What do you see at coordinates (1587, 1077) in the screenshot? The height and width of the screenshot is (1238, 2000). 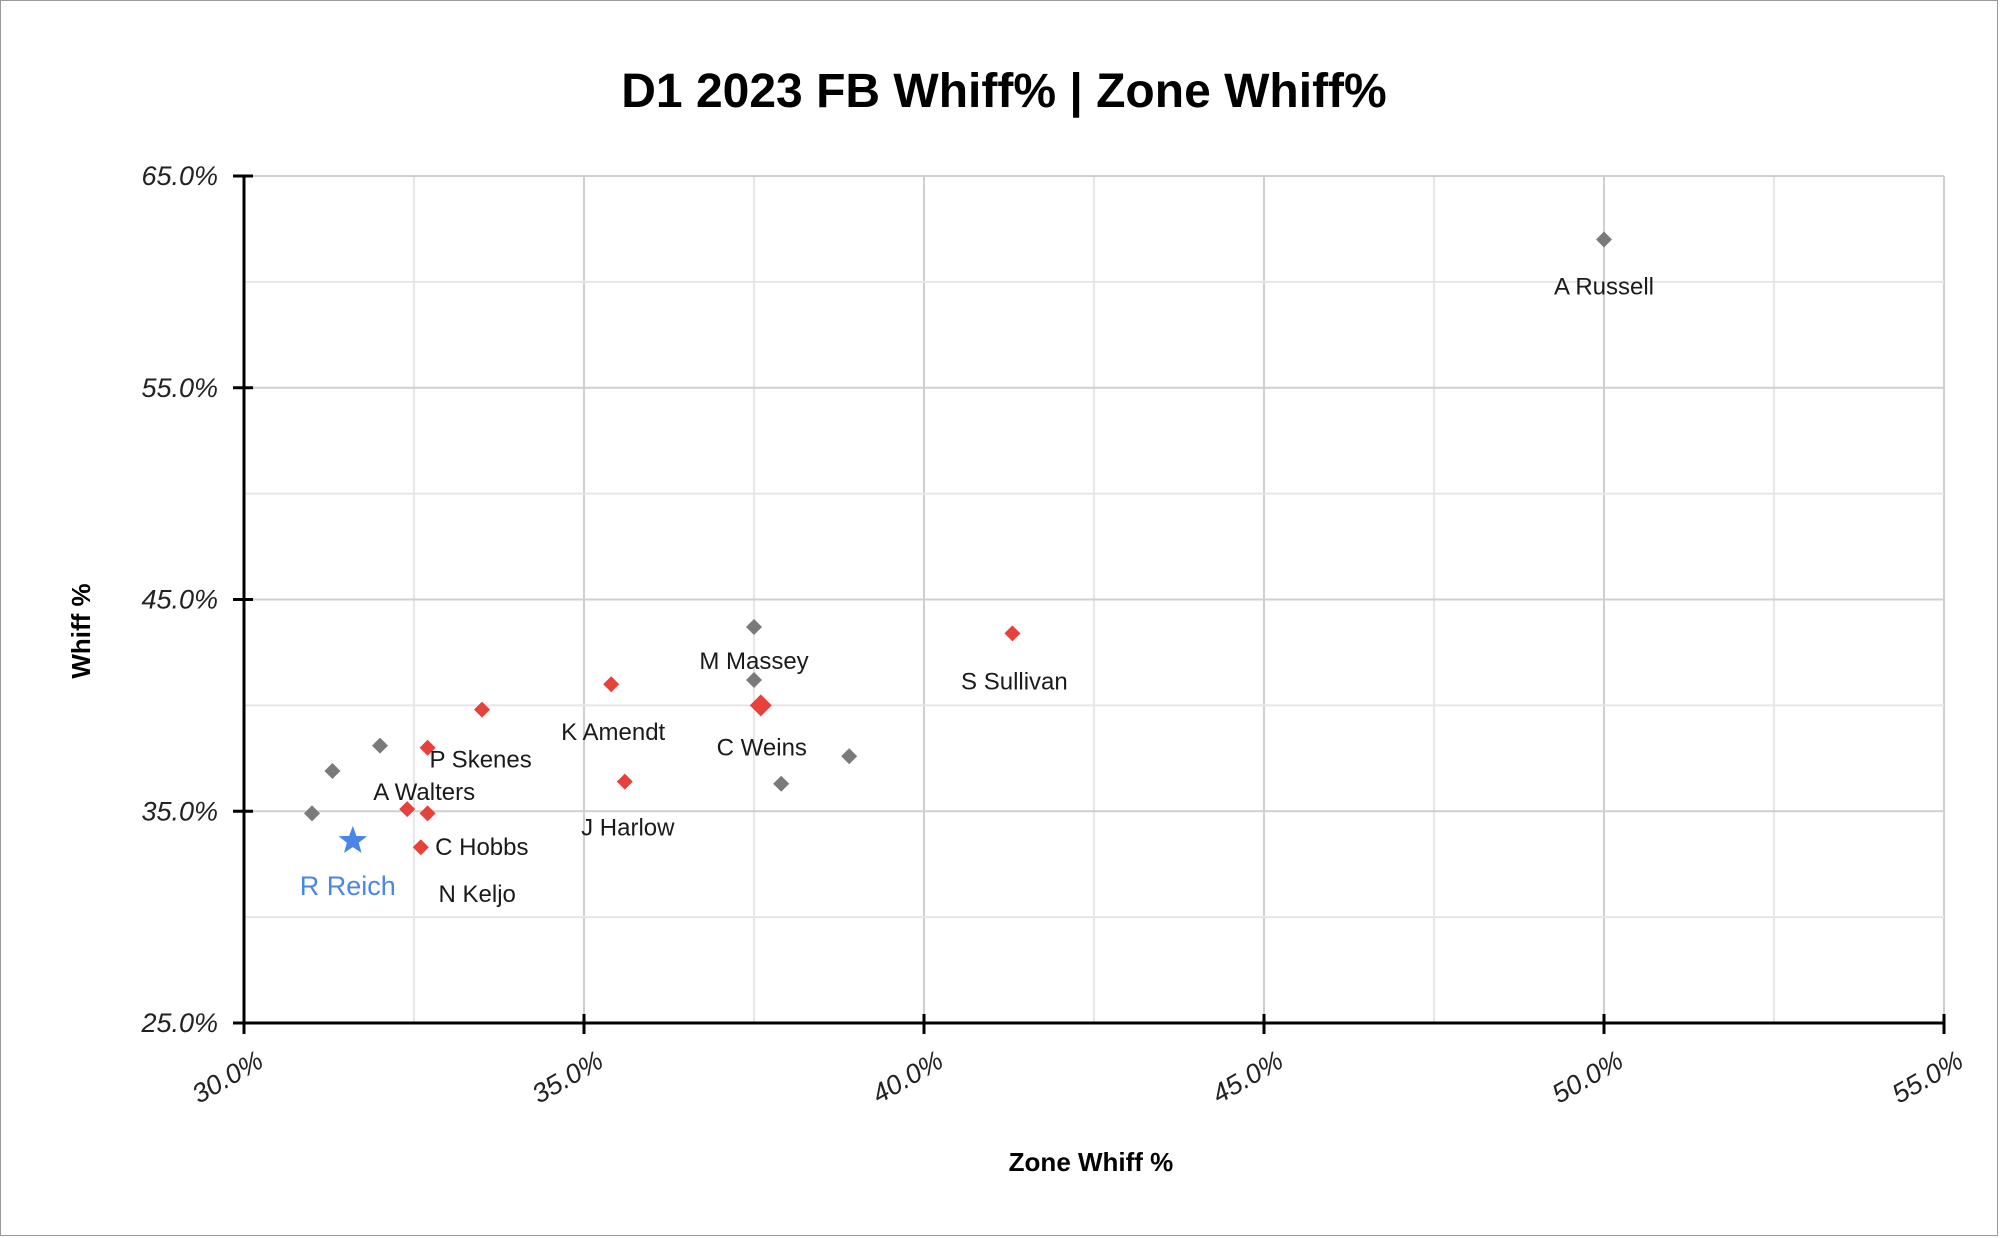 I see `x-tick-label: 50.0%` at bounding box center [1587, 1077].